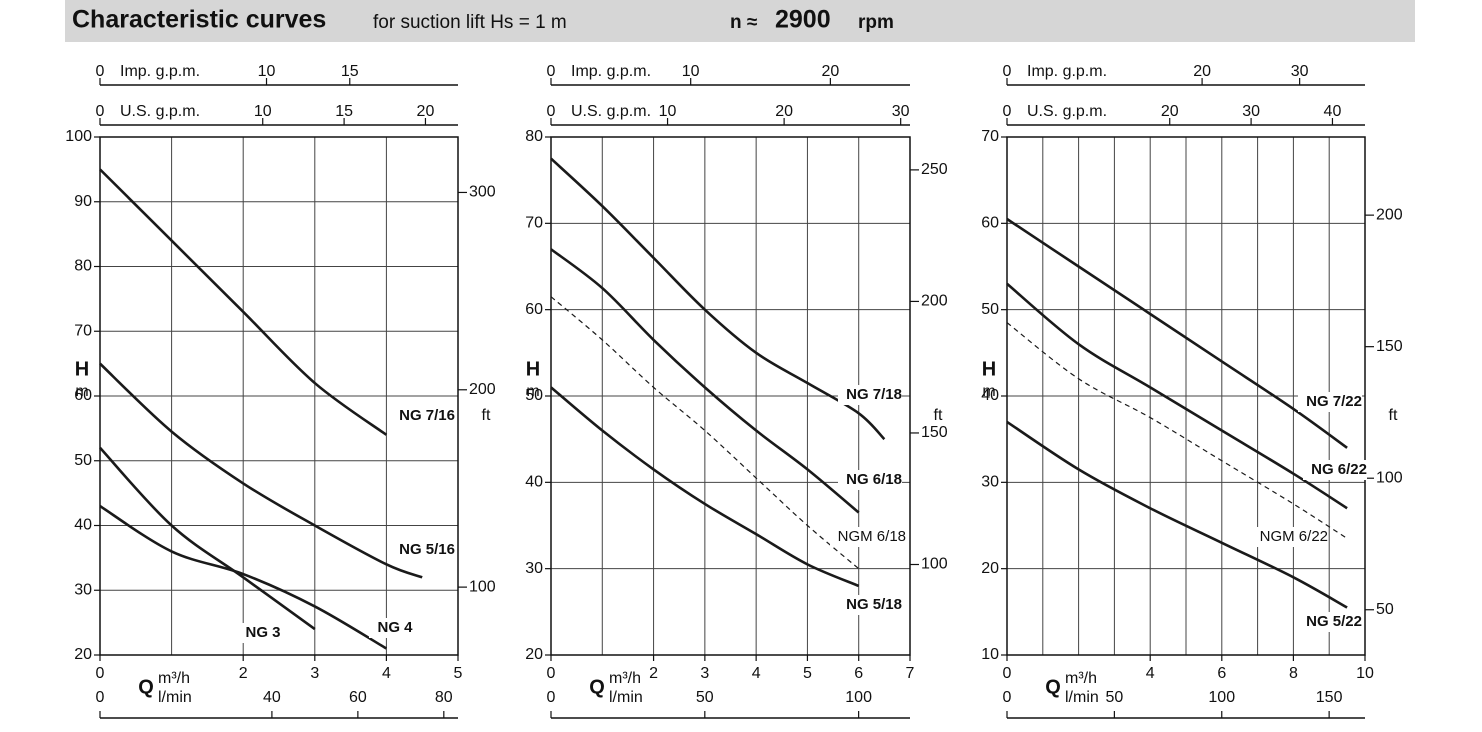  I want to click on curve-label: NG 7/18, so click(874, 394).